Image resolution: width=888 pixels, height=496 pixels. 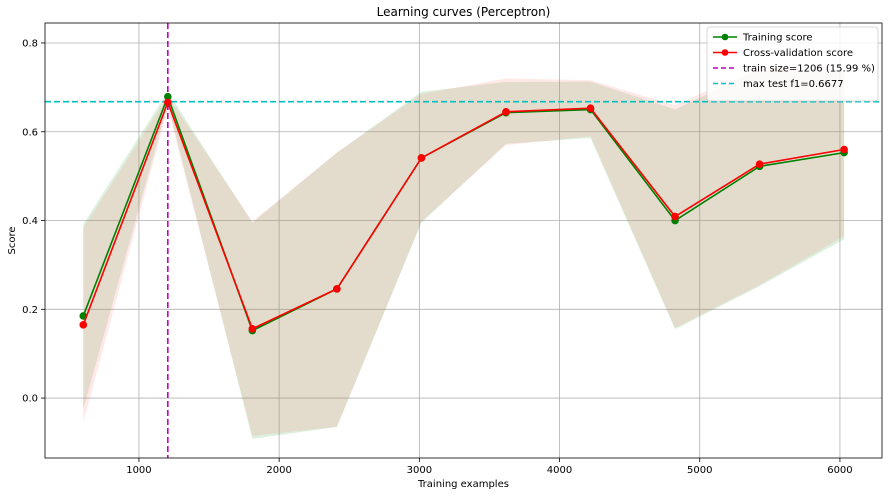 What do you see at coordinates (30, 399) in the screenshot?
I see `y-tick-label: 0.0` at bounding box center [30, 399].